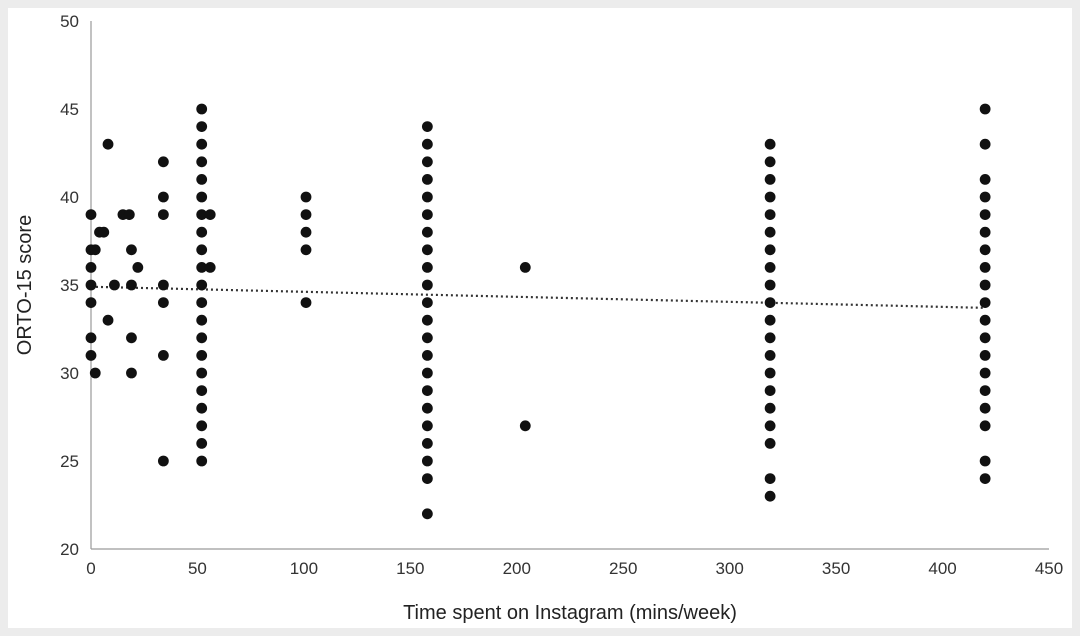  Describe the element at coordinates (25, 285) in the screenshot. I see `y-axis-title: ORTO-15 score` at that location.